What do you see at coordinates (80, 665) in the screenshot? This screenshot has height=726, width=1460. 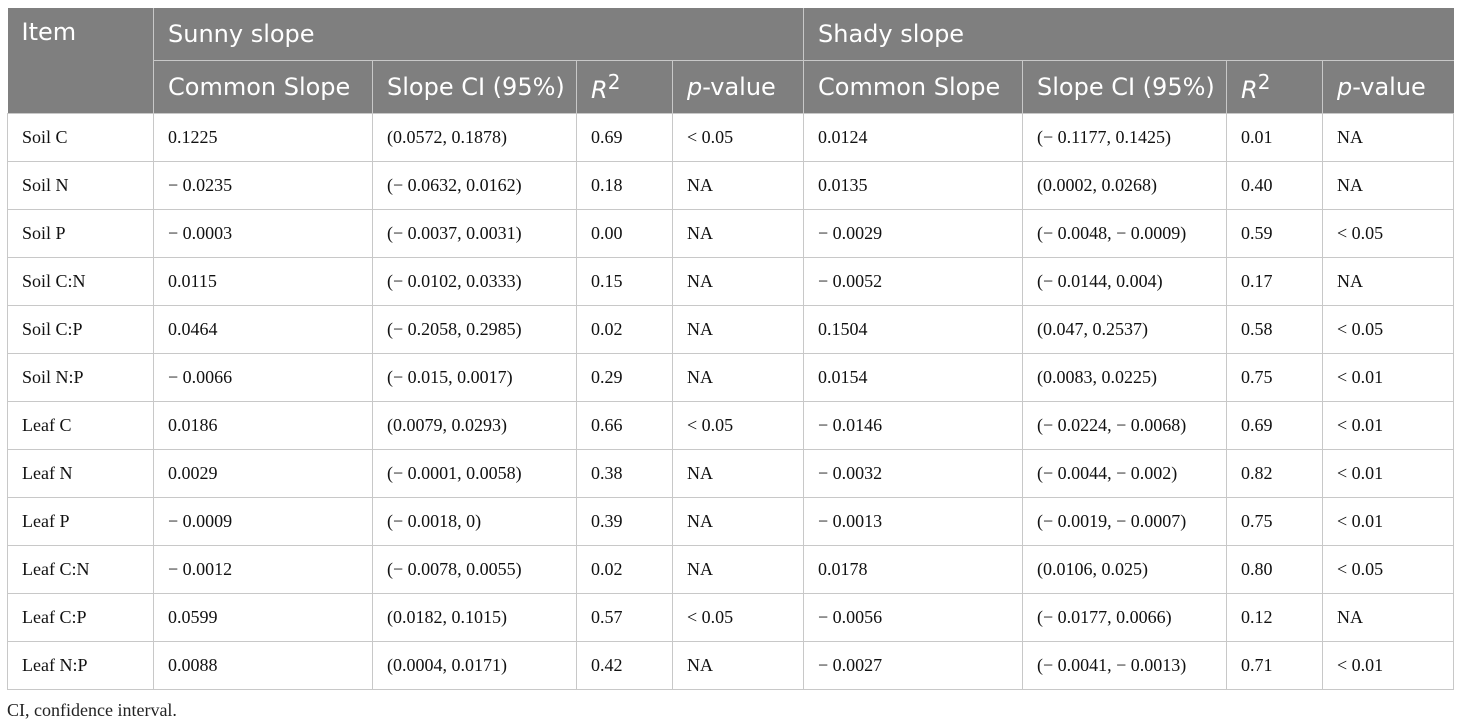 I see `cell-item: Leaf N:P` at bounding box center [80, 665].